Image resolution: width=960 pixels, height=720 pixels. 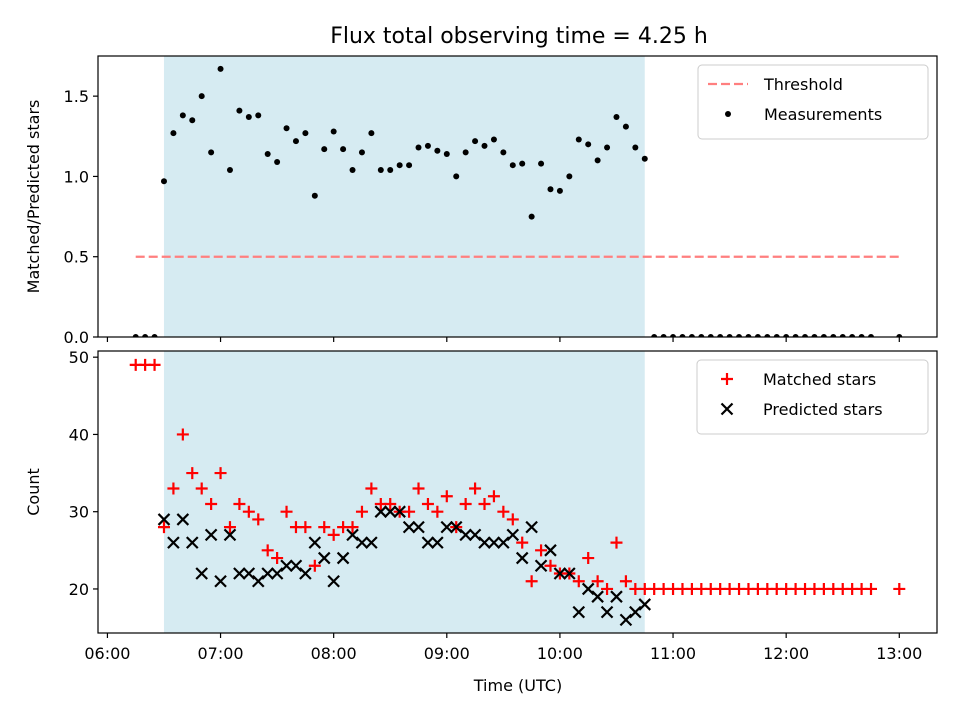 What do you see at coordinates (79, 589) in the screenshot?
I see `y-tick-label: 20` at bounding box center [79, 589].